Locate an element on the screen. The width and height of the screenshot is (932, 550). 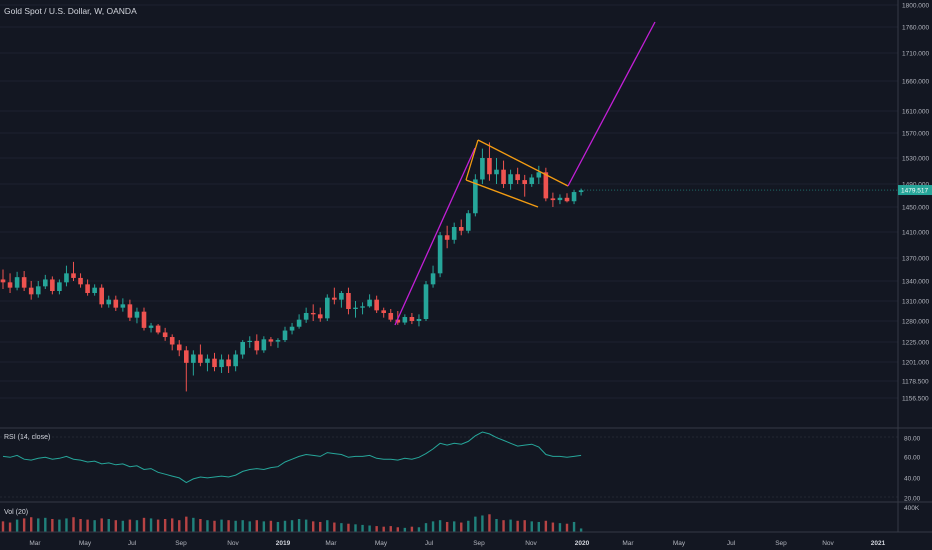
flag-channel-lower is located at coordinates (502, 193).